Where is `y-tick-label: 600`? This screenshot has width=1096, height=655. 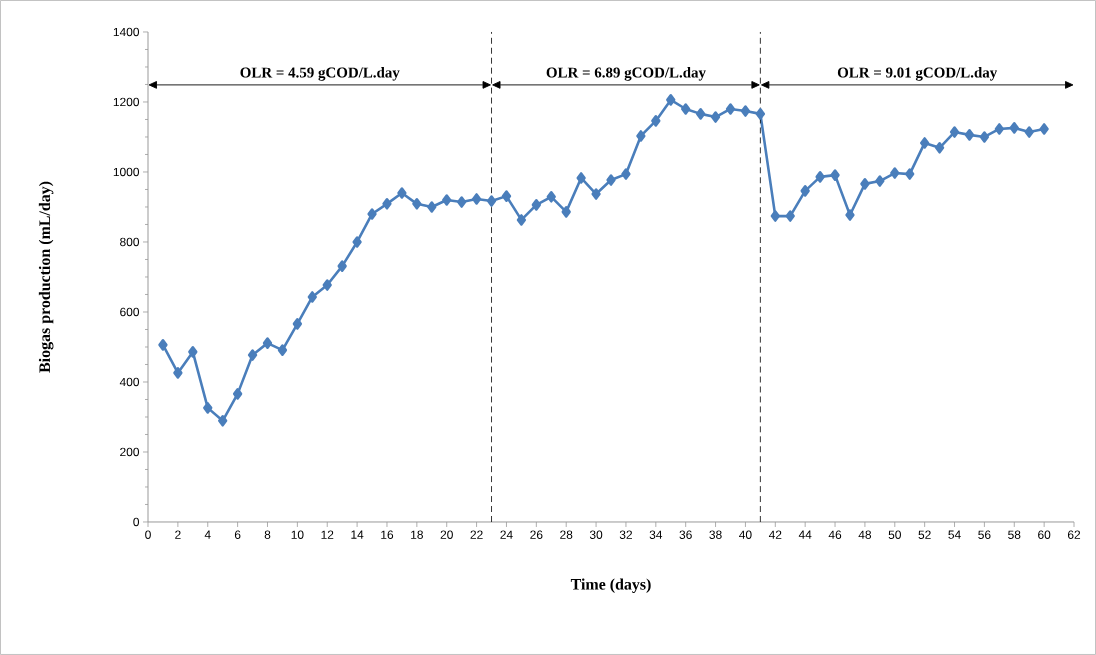 y-tick-label: 600 is located at coordinates (130, 312).